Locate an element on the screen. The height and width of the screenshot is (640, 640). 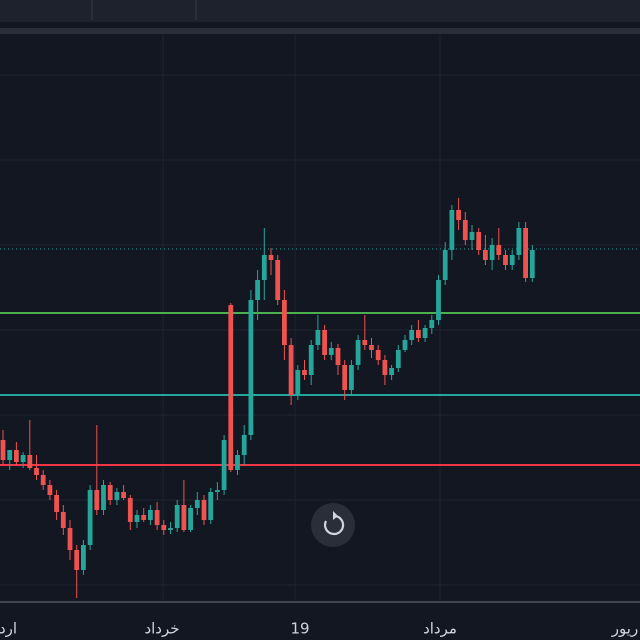
reset-icon is located at coordinates (334, 525).